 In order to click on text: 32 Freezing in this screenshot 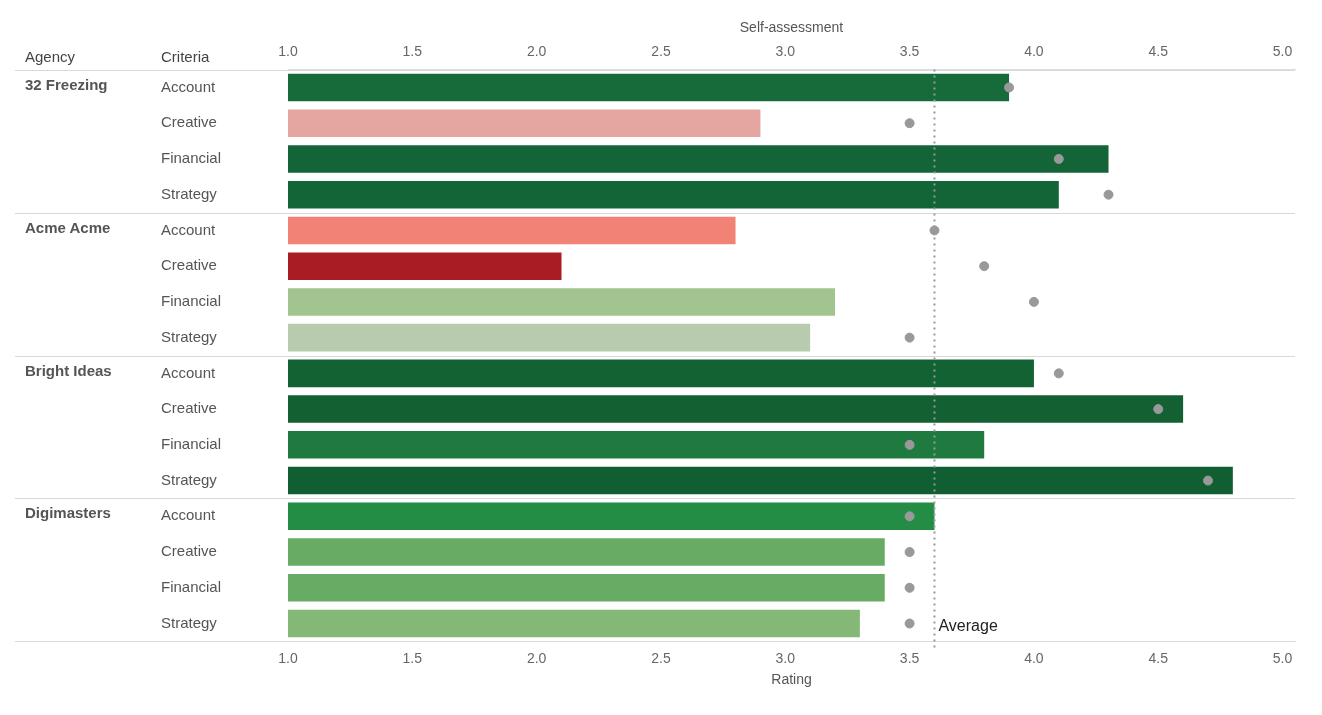, I will do `click(66, 84)`.